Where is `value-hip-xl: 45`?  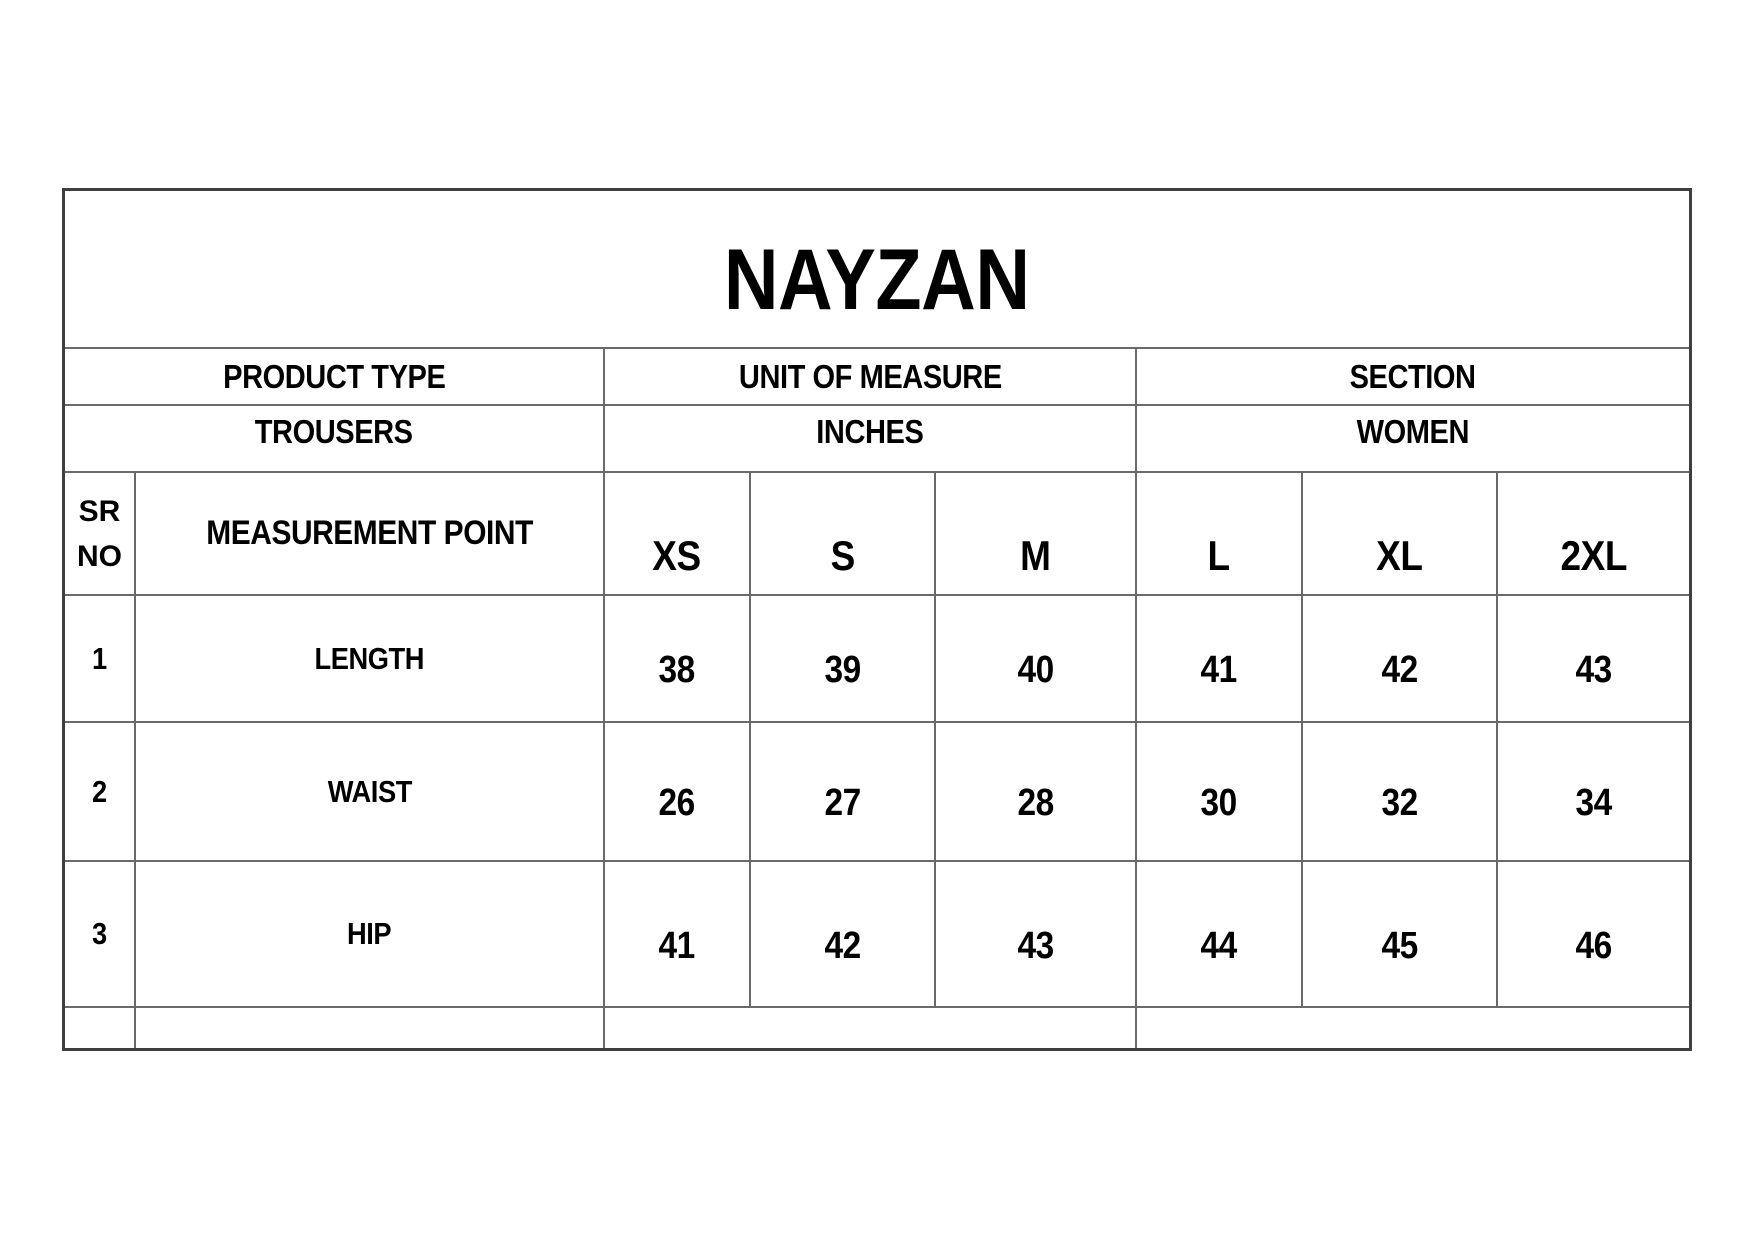 value-hip-xl: 45 is located at coordinates (1400, 935).